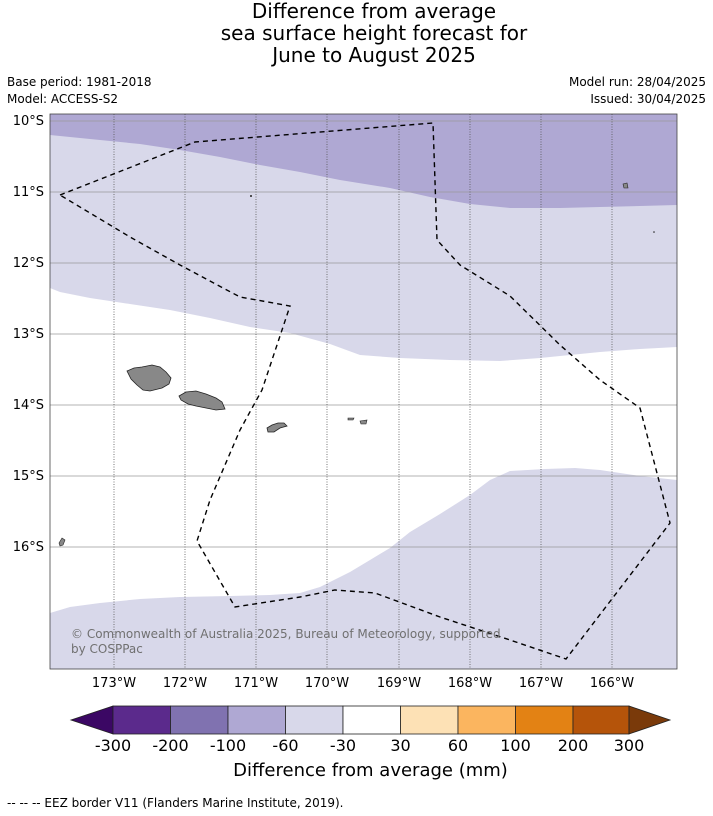 Image resolution: width=713 pixels, height=816 pixels. Describe the element at coordinates (370, 770) in the screenshot. I see `colorbar-title: Difference from average (mm)` at that location.